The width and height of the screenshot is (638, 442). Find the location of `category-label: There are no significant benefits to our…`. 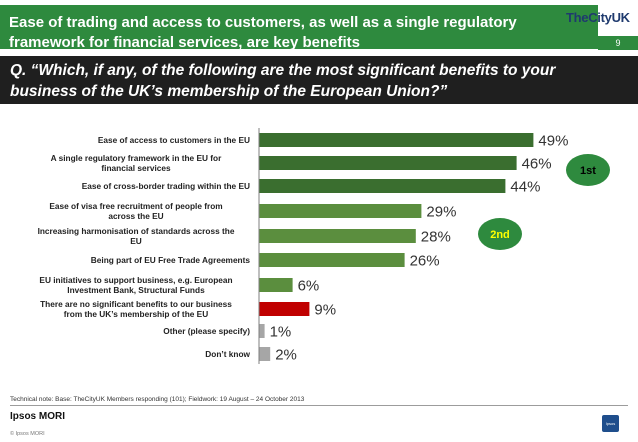

category-label: There are no significant benefits to our… is located at coordinates (136, 309).